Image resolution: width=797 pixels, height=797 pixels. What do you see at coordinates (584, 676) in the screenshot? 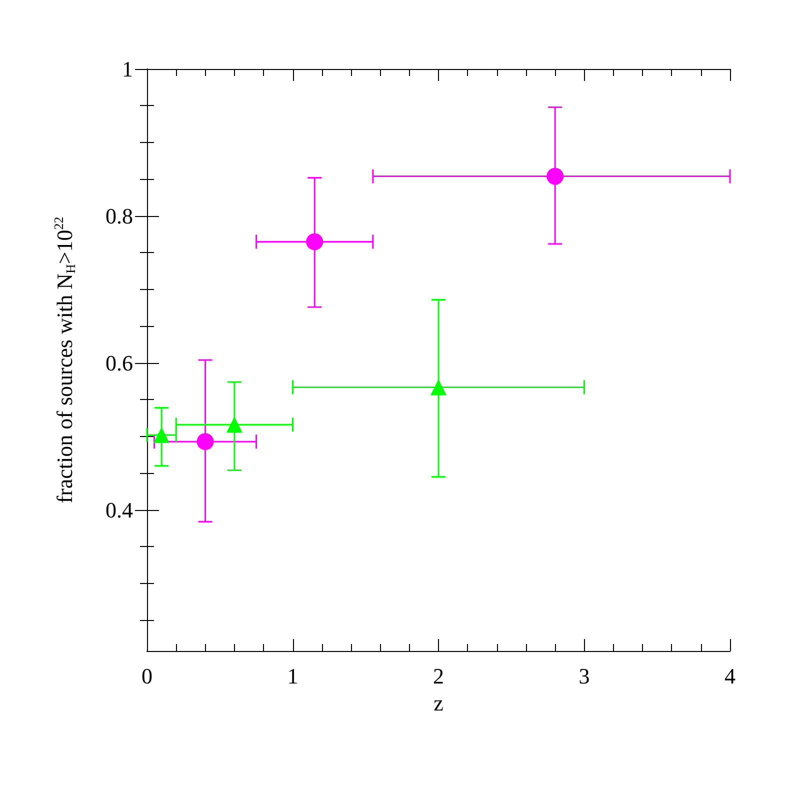
I see `x-tick-label: 3` at bounding box center [584, 676].